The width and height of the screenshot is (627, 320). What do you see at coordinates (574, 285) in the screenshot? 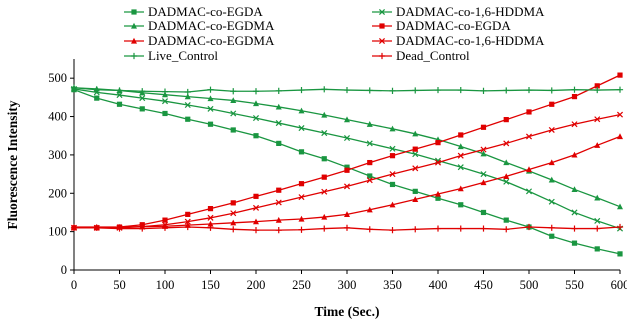
I see `x-tick-label: 550` at bounding box center [574, 285].